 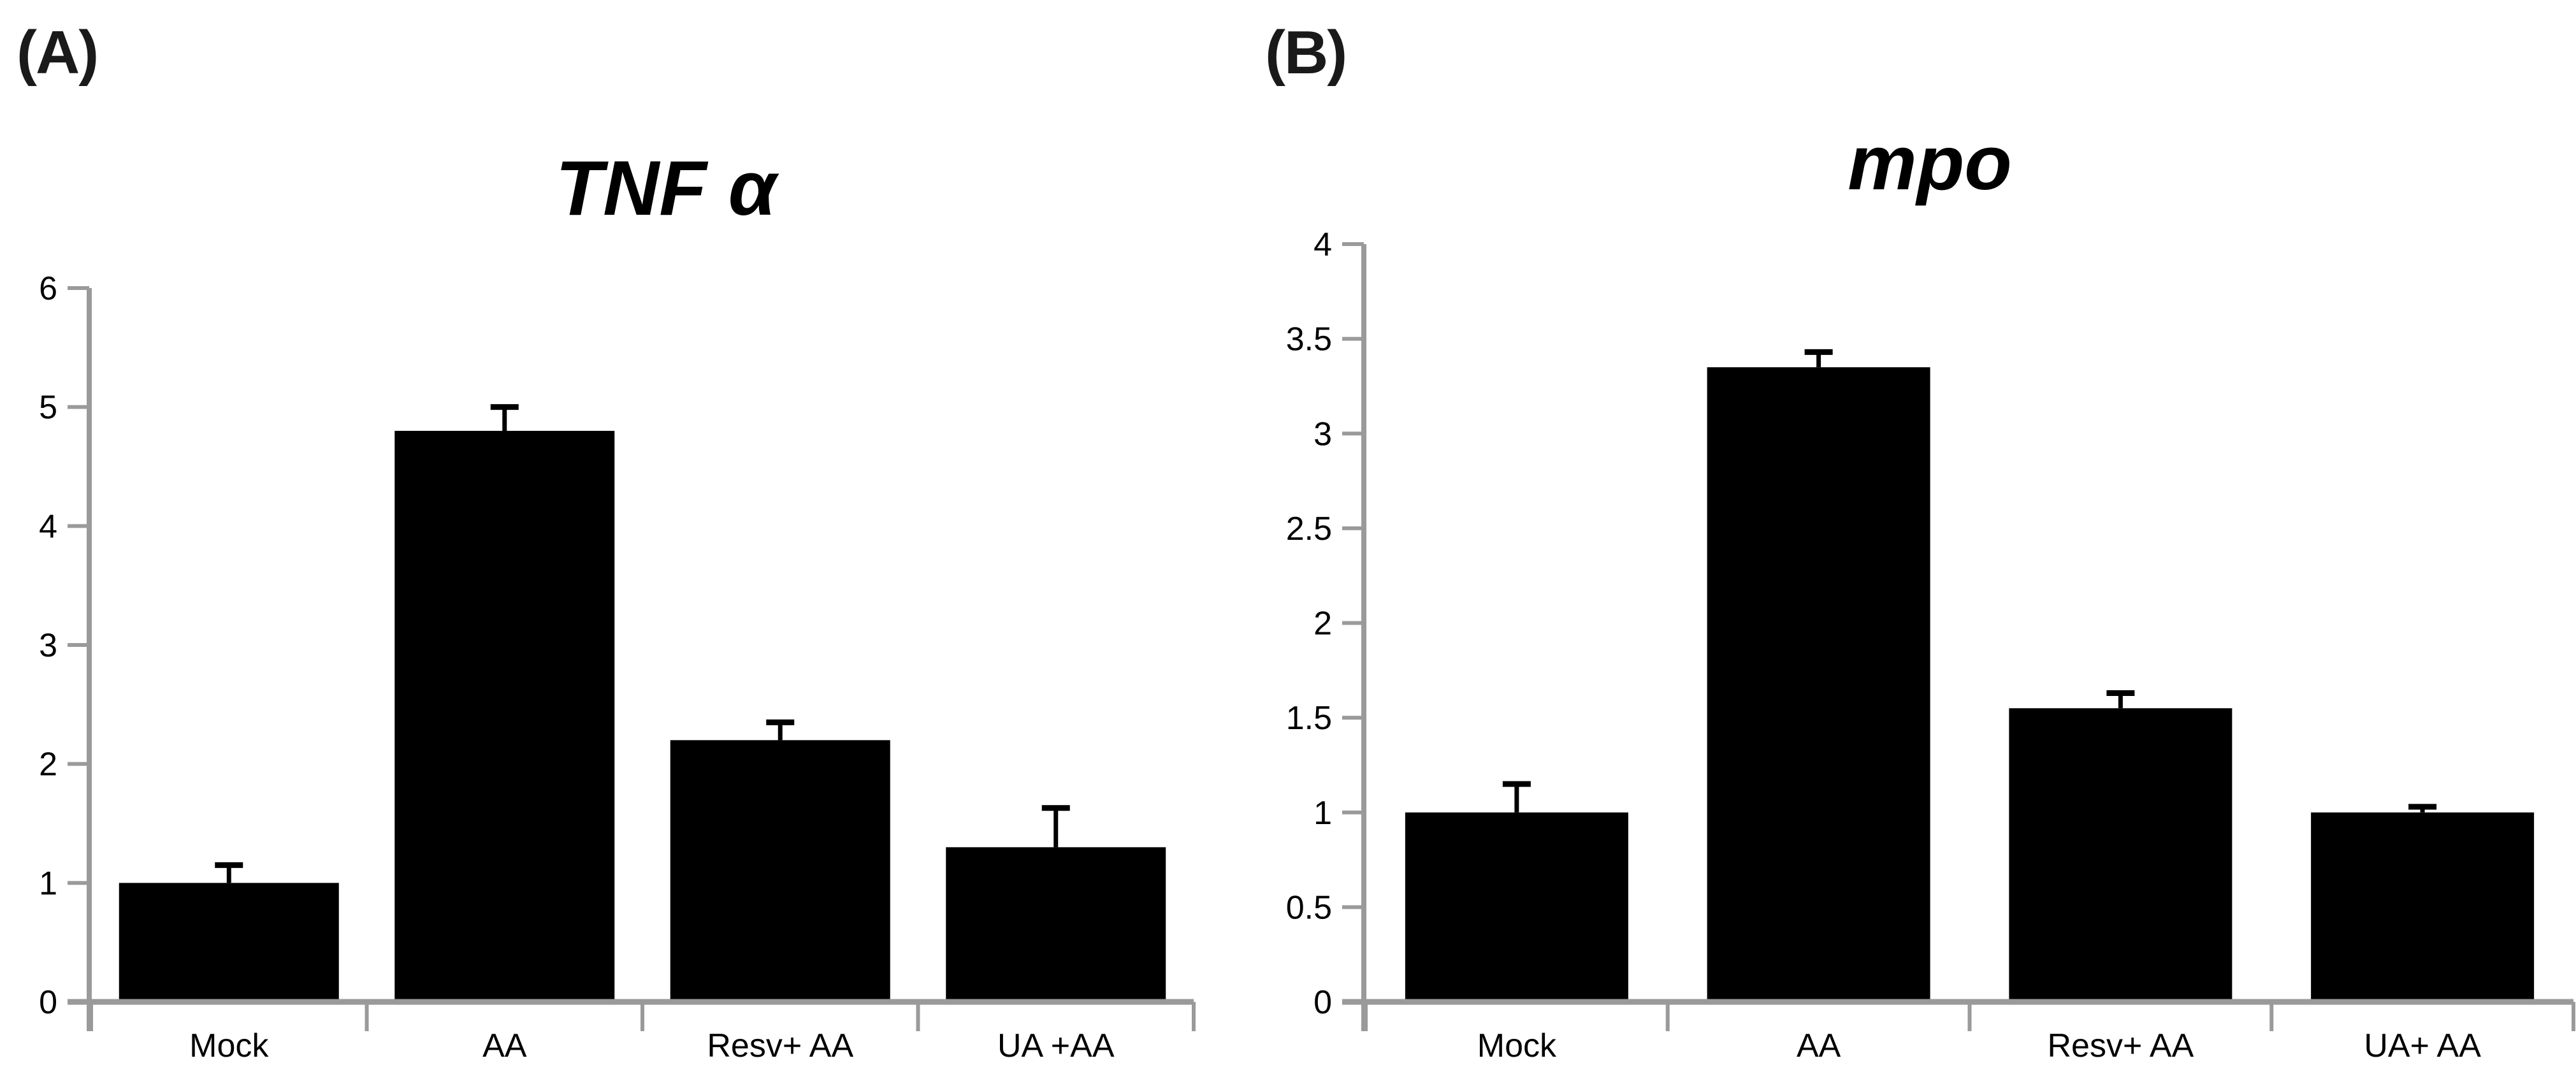 I want to click on panel-b-label: (B), so click(x=1306, y=52).